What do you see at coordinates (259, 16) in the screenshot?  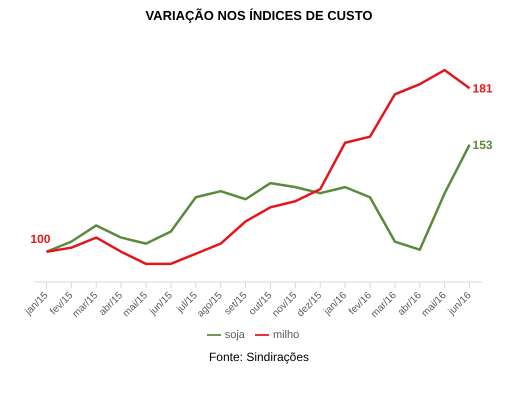 I see `chart-title: VARIAÇÃO NOS ÍNDICES DE CUSTO` at bounding box center [259, 16].